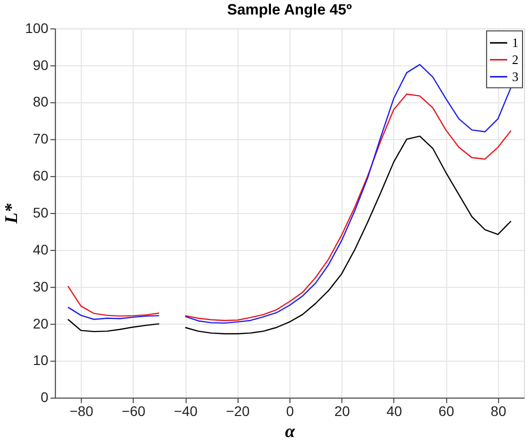 This screenshot has width=532, height=441. Describe the element at coordinates (40, 249) in the screenshot. I see `y-tick-label: 40` at that location.